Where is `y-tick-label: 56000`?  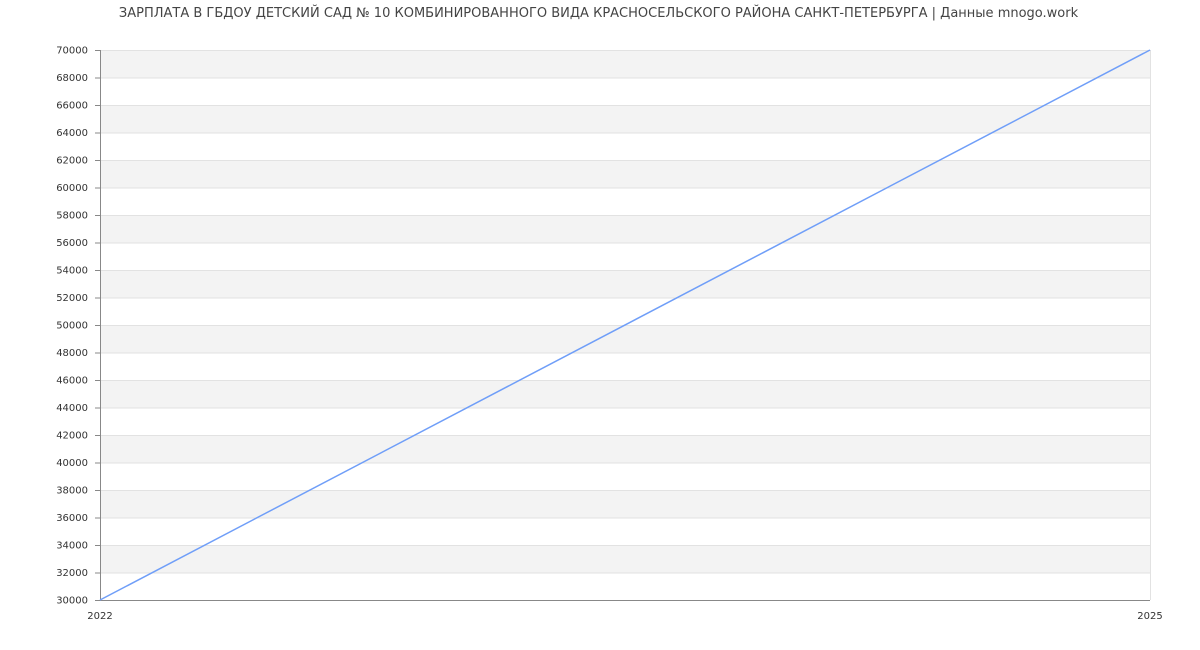
y-tick-label: 56000 is located at coordinates (72, 243).